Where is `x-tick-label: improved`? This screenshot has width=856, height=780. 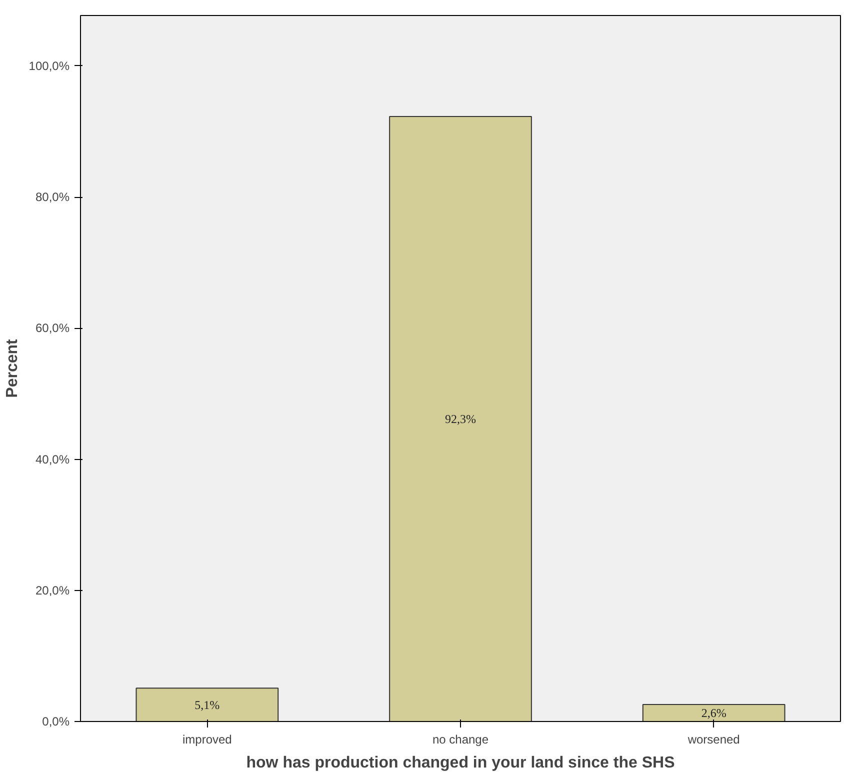 x-tick-label: improved is located at coordinates (207, 739).